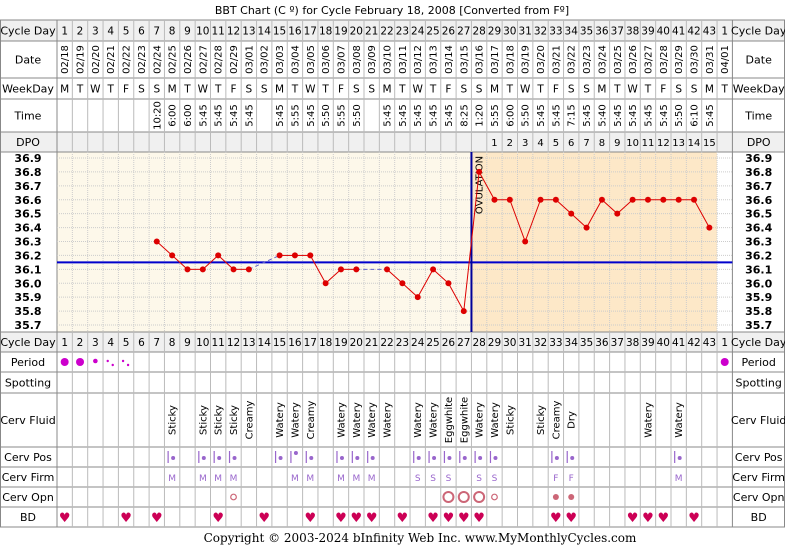 The width and height of the screenshot is (785, 547). I want to click on date-cell: 03/22, so click(572, 59).